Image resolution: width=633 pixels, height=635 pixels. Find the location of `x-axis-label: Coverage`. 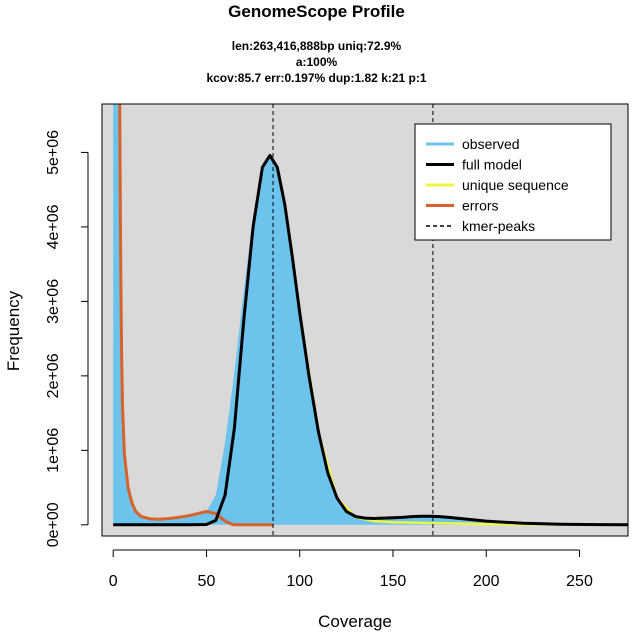

x-axis-label: Coverage is located at coordinates (355, 621).